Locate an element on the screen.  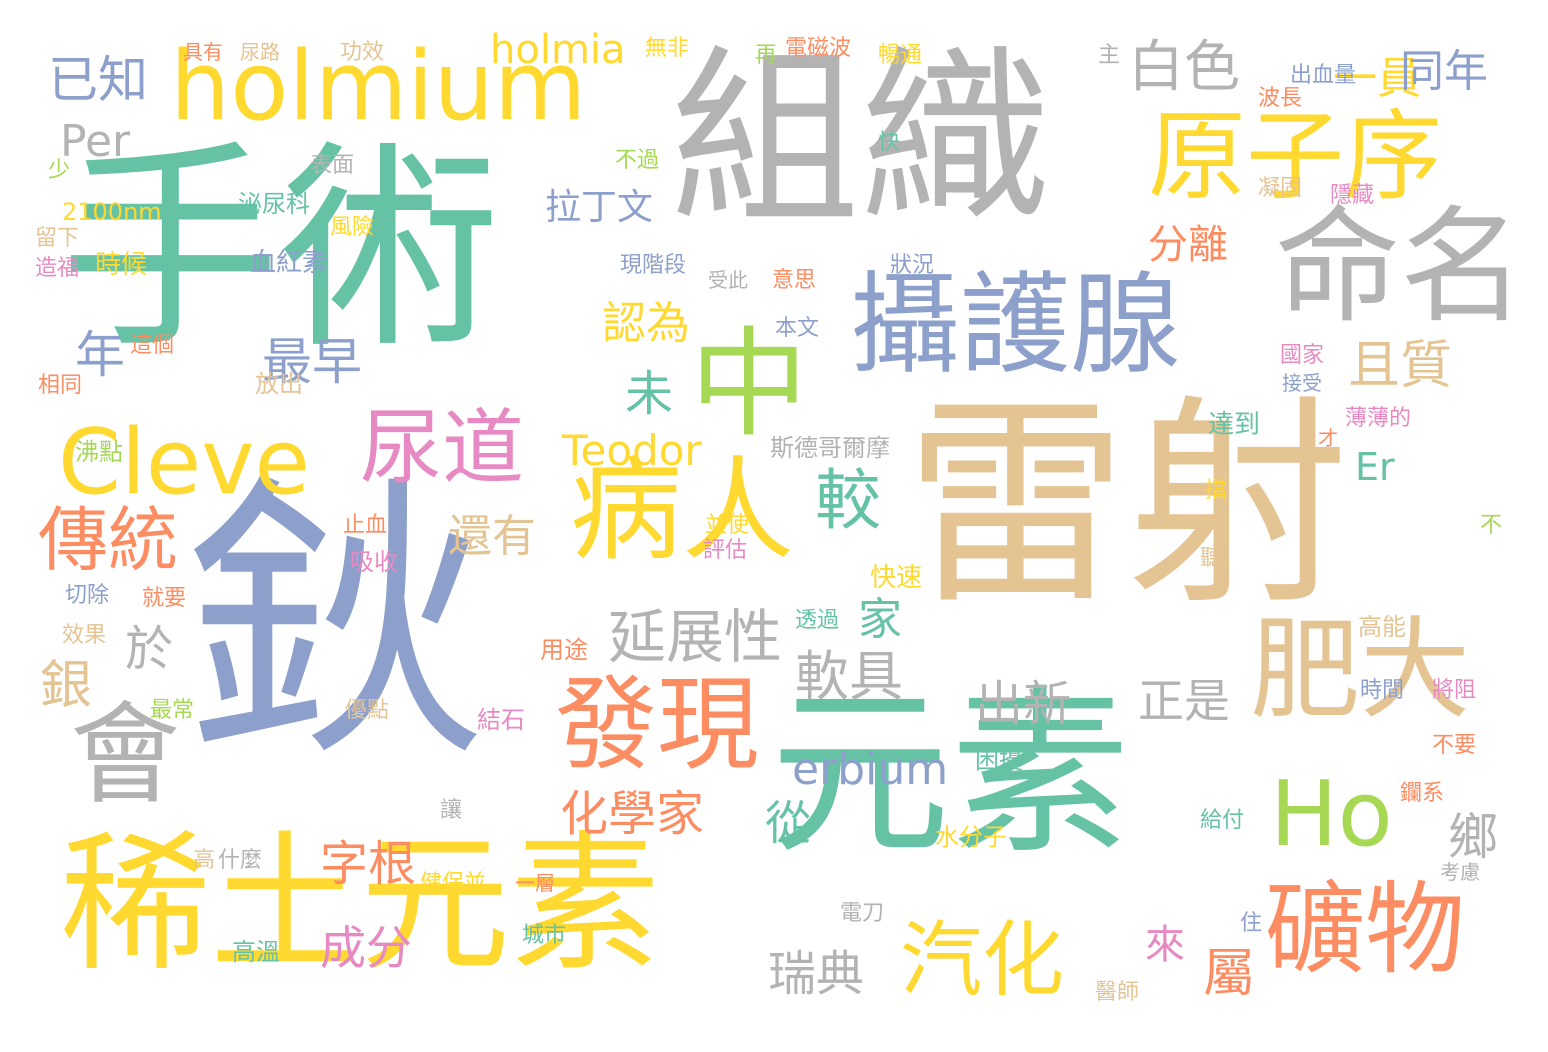
word-58: 無非 is located at coordinates (667, 48).